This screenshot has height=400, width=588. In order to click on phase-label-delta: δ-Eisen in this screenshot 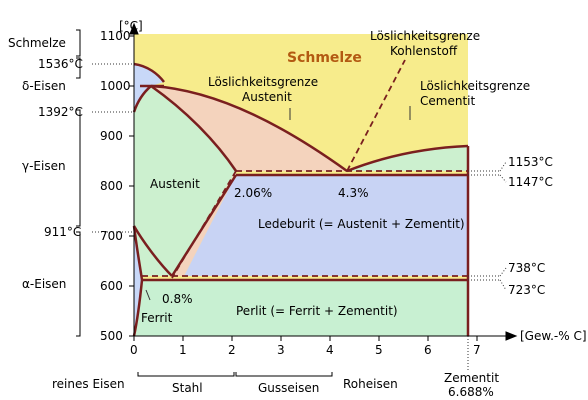, I will do `click(44, 86)`.